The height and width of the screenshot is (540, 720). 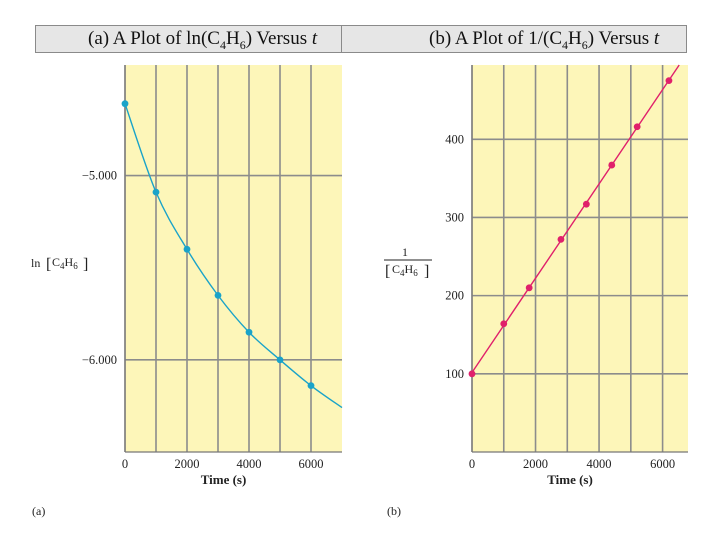 I want to click on plot-b-ytick-label-1: 200, so click(x=454, y=296).